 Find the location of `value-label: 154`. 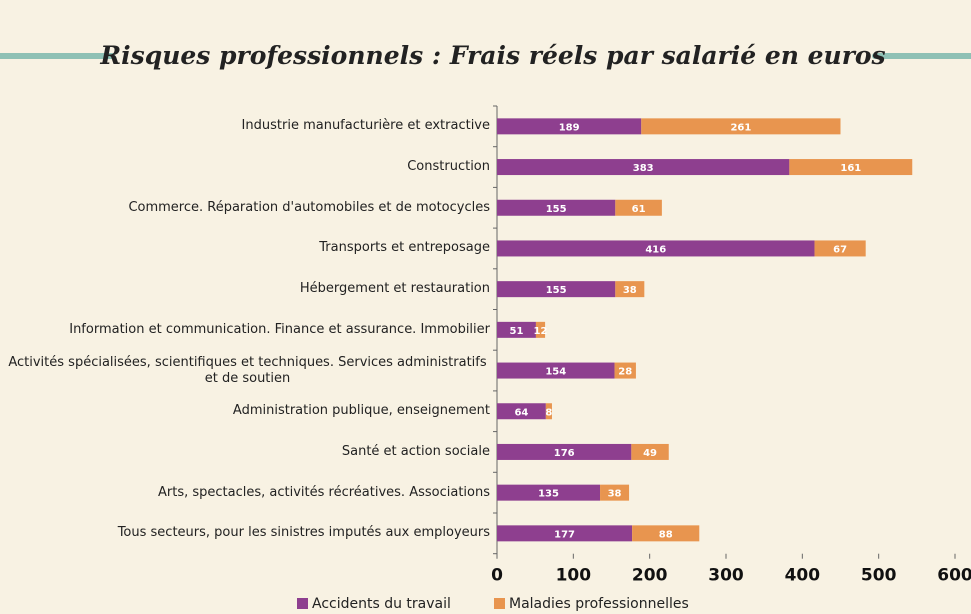

value-label: 154 is located at coordinates (555, 372).